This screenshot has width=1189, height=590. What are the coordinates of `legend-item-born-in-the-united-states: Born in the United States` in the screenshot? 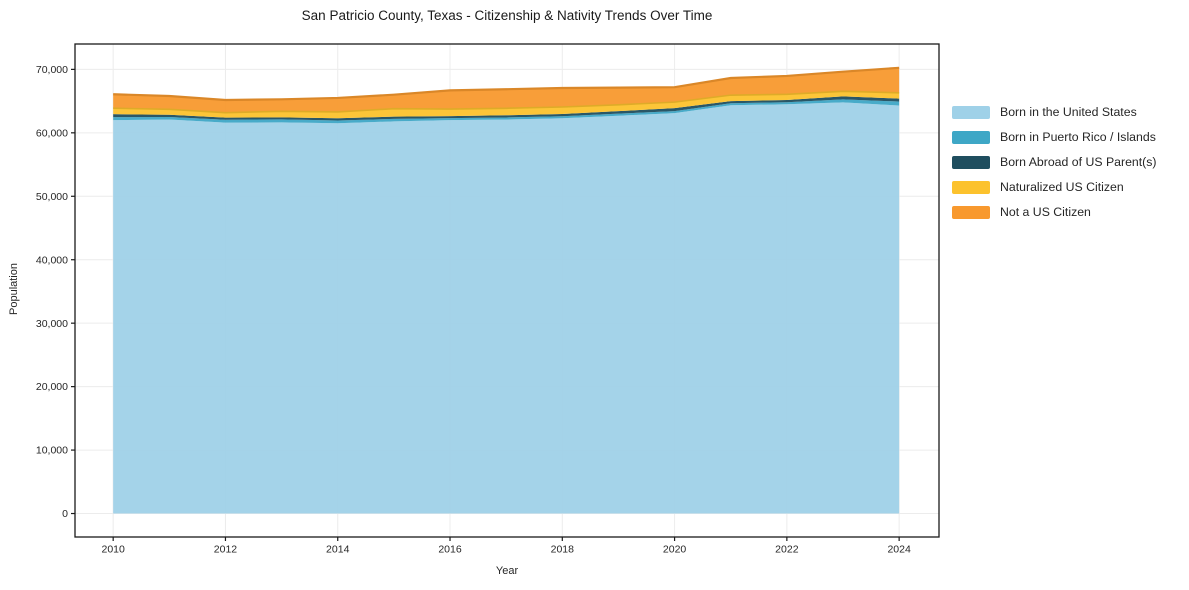 It's located at (1054, 112).